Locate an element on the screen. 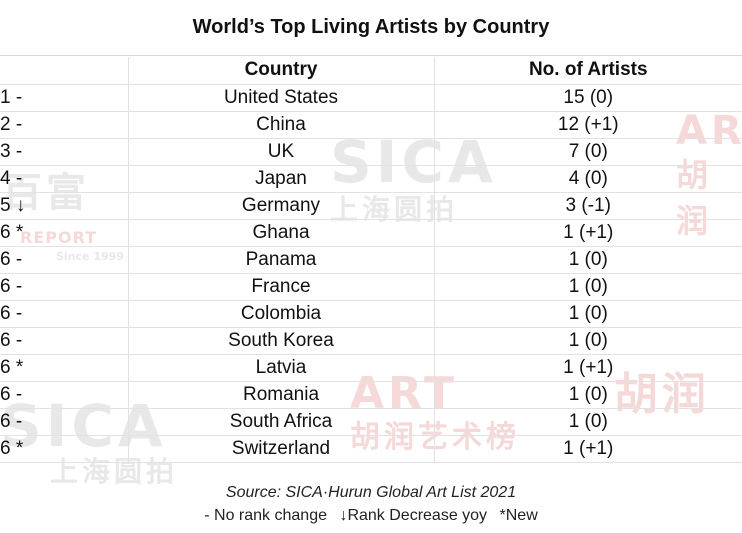 The height and width of the screenshot is (533, 742). table-row: 6 - South Korea 1 (0) is located at coordinates (371, 341).